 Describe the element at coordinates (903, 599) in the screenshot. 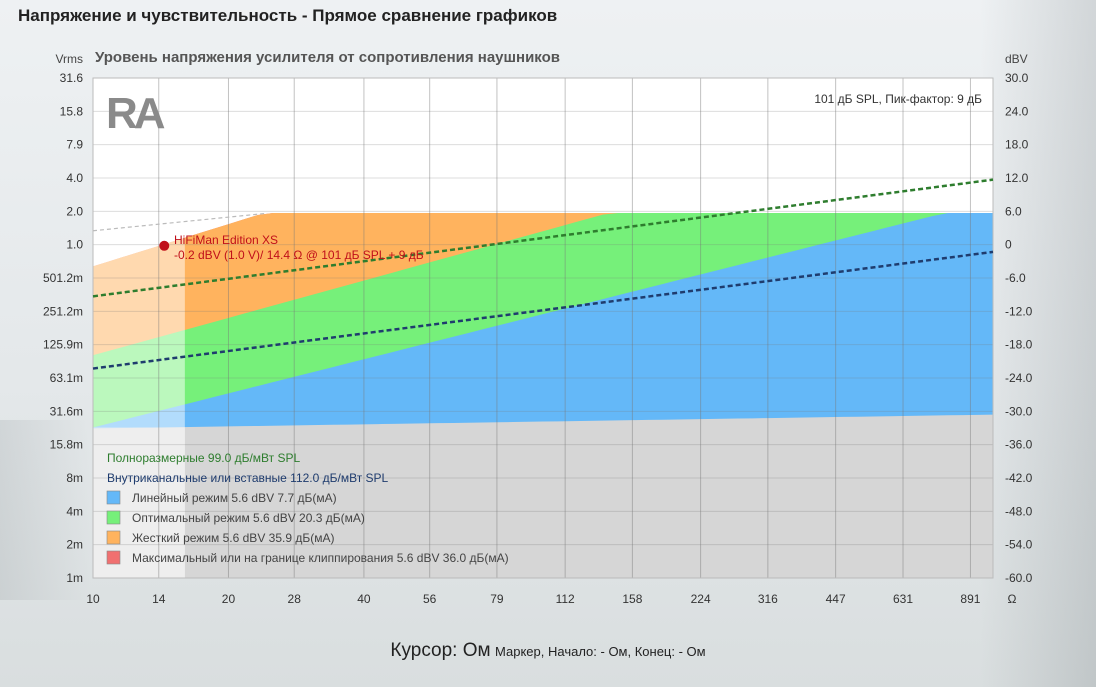

I see `x-tick-label: 631` at that location.